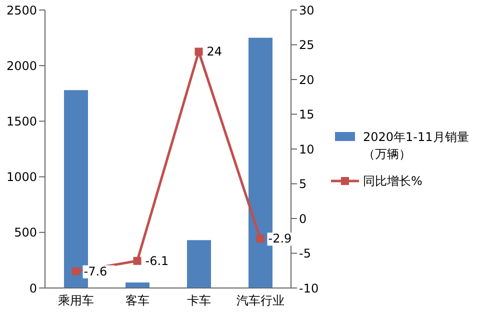  Describe the element at coordinates (96, 271) in the screenshot. I see `data-label: -7.6` at that location.